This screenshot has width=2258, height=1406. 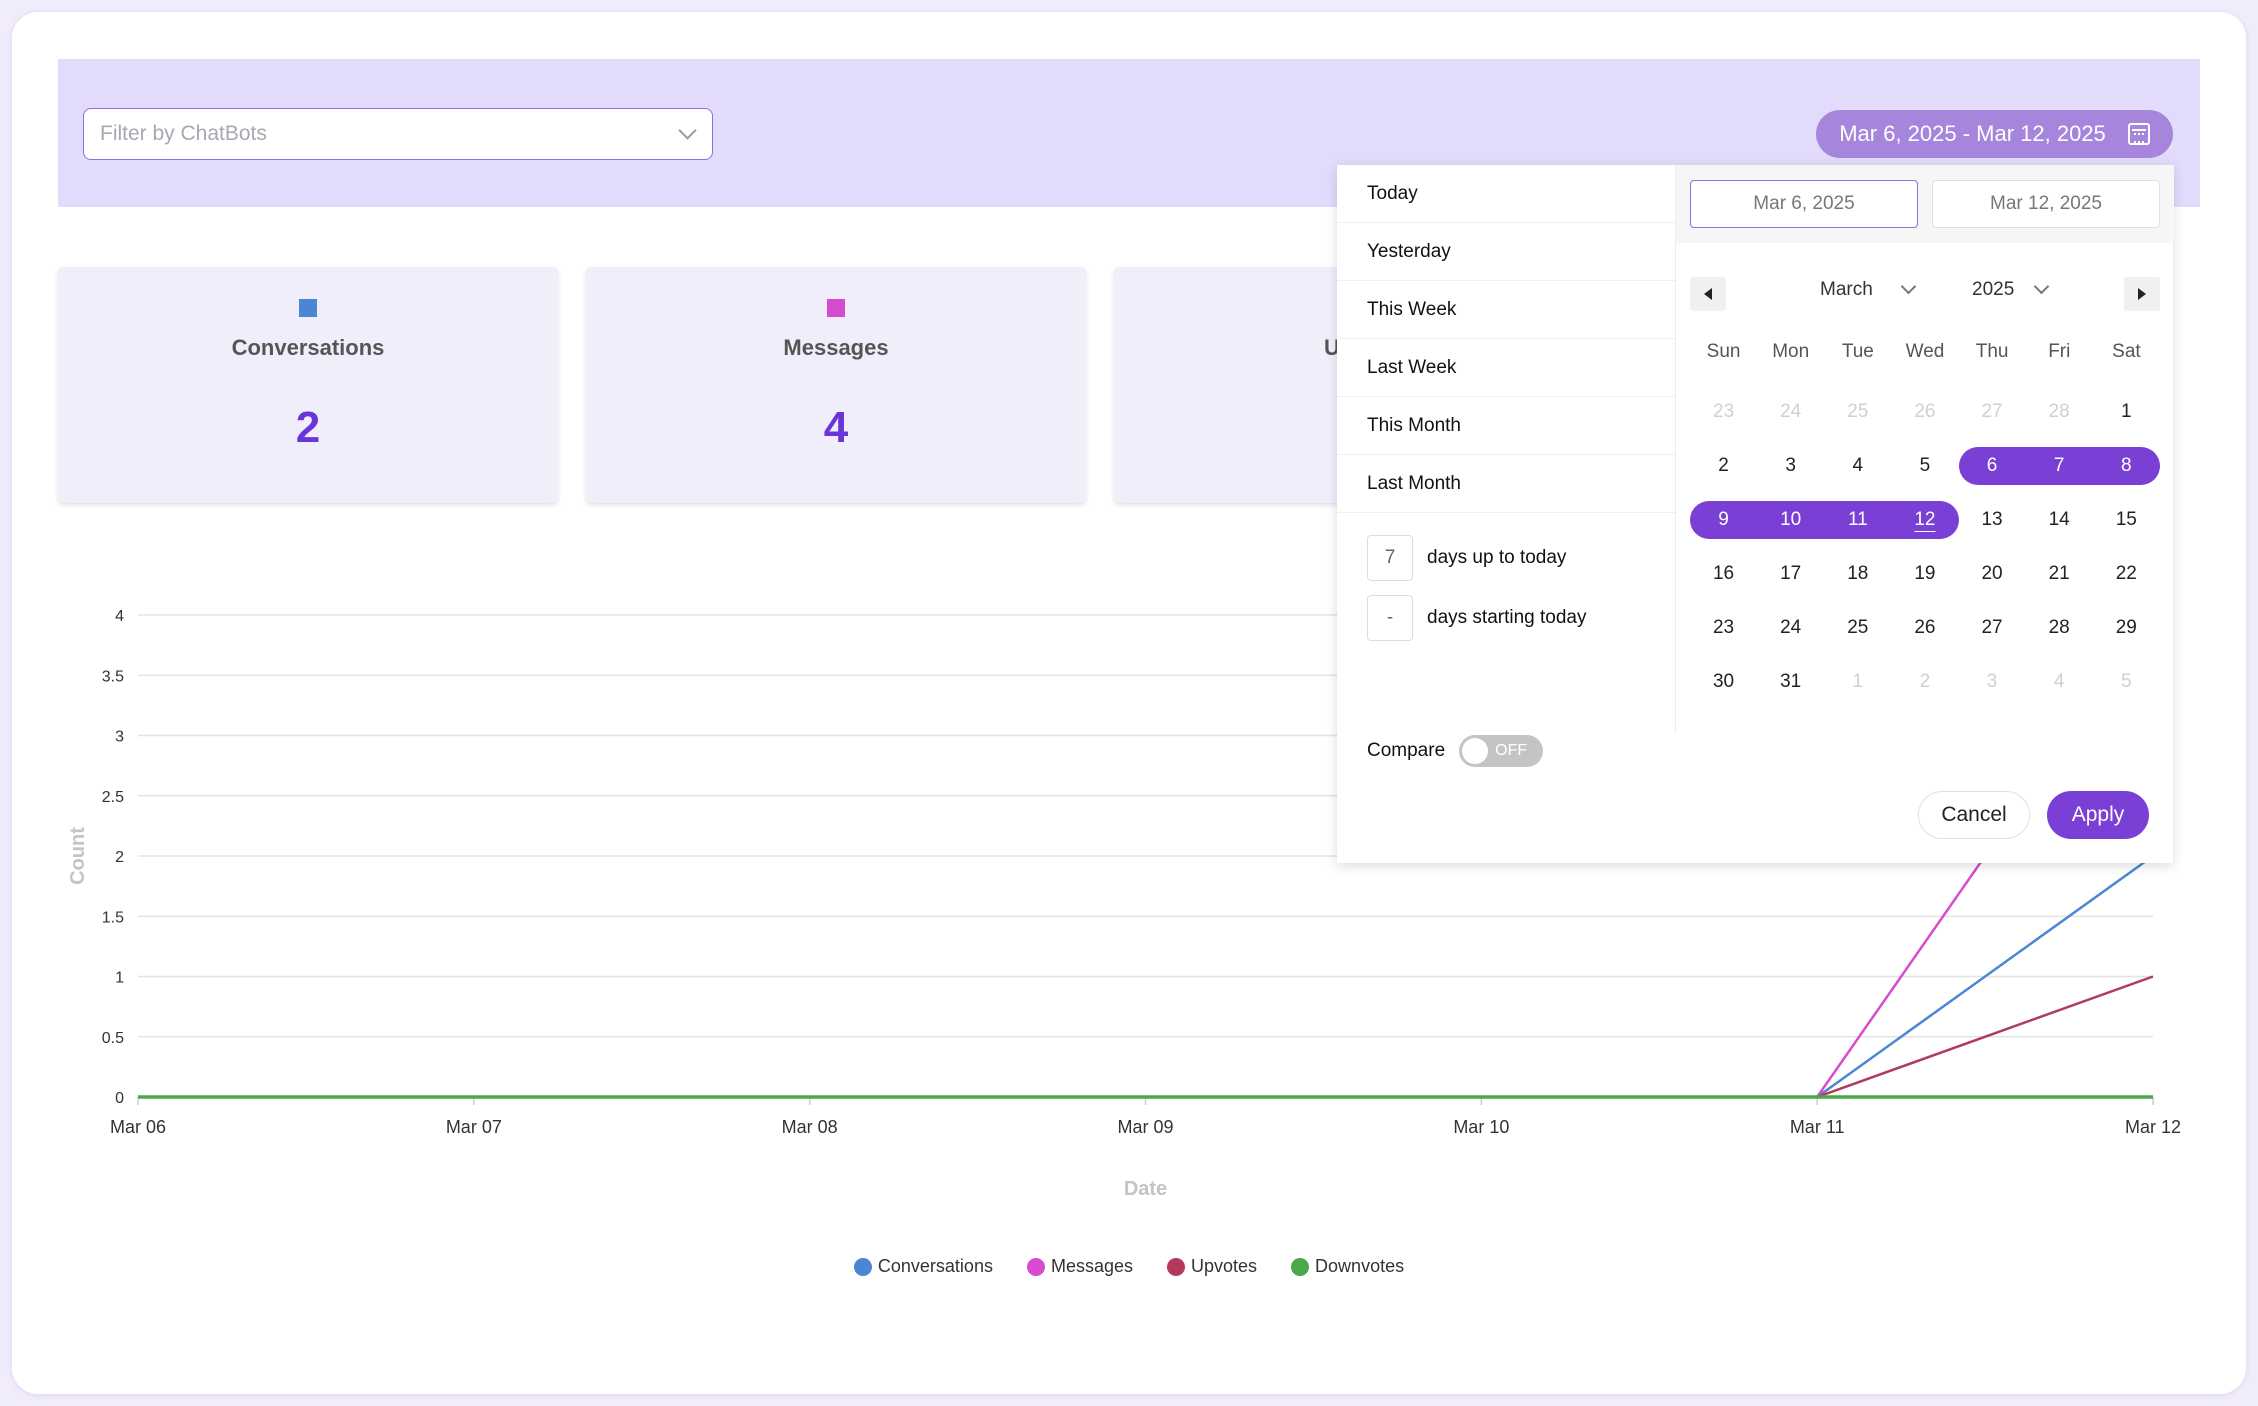 I want to click on y-tick-label: 2.5, so click(x=113, y=797).